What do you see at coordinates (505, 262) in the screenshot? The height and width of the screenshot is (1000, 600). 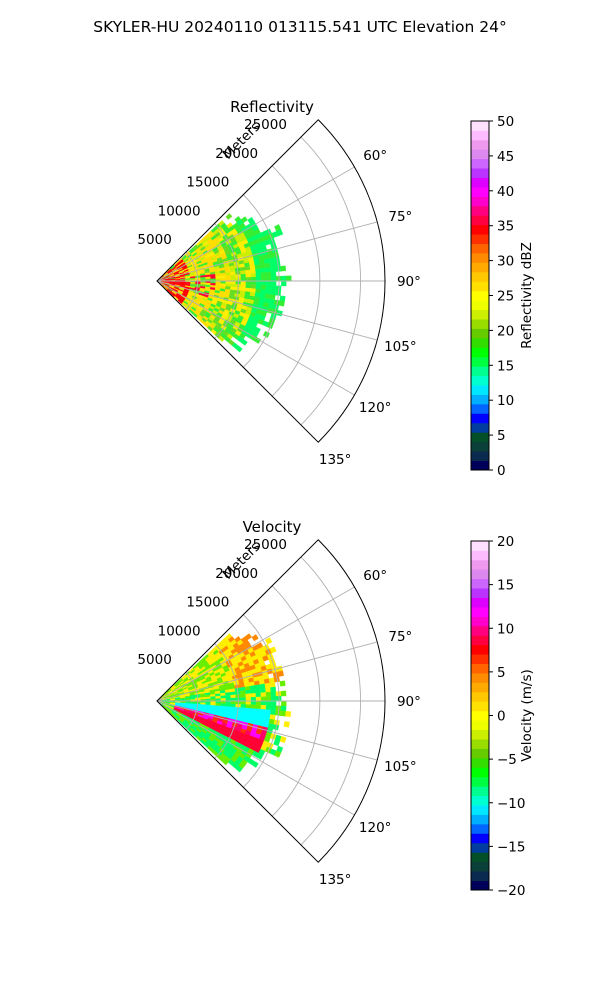 I see `colorbar-tick-label: 30` at bounding box center [505, 262].